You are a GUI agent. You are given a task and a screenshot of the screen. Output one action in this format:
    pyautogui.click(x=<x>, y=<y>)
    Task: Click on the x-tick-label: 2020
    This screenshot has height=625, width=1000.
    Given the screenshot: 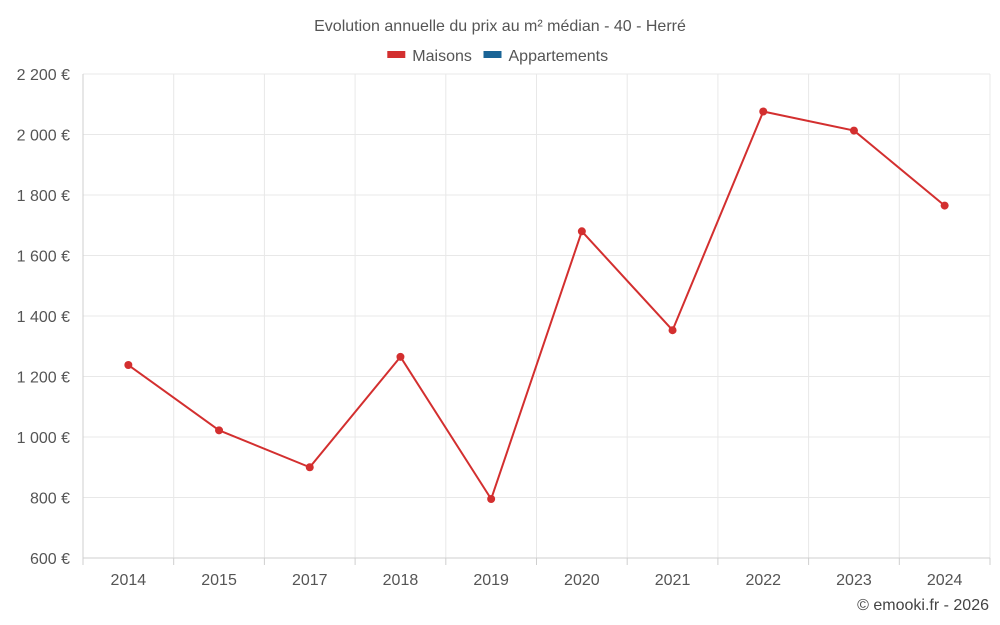 What is the action you would take?
    pyautogui.click(x=582, y=580)
    